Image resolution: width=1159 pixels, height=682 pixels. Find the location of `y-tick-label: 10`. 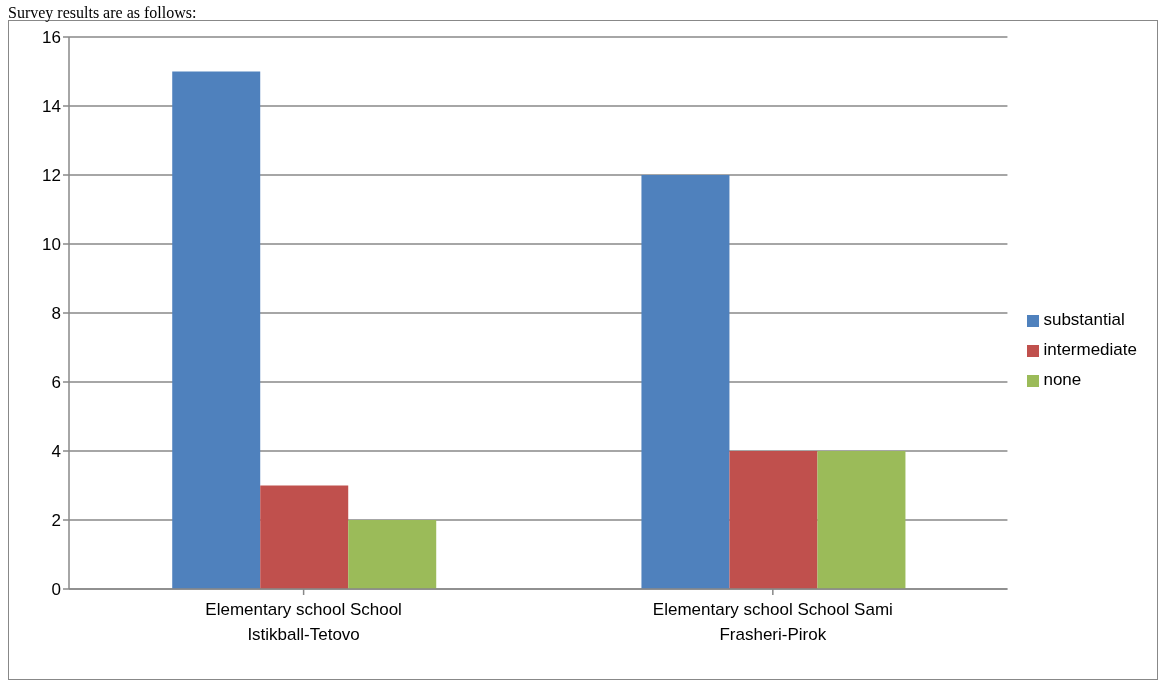

y-tick-label: 10 is located at coordinates (51, 245).